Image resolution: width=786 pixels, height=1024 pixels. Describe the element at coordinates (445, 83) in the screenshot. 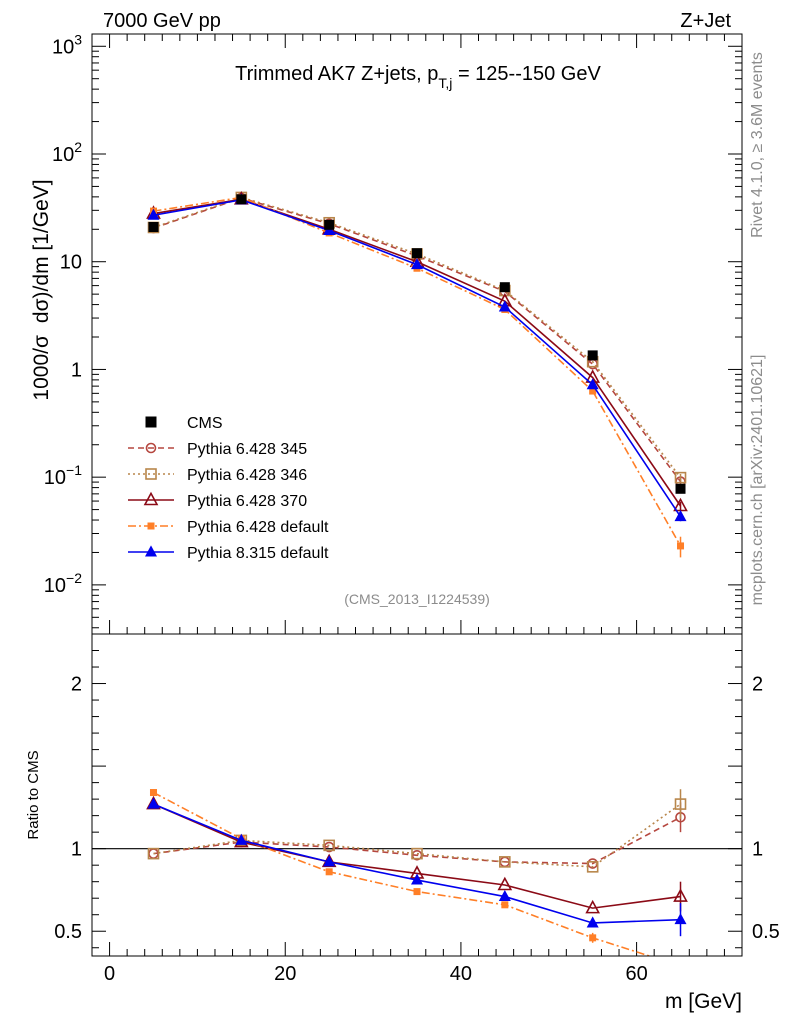

I see `title-subscript: T,j` at that location.